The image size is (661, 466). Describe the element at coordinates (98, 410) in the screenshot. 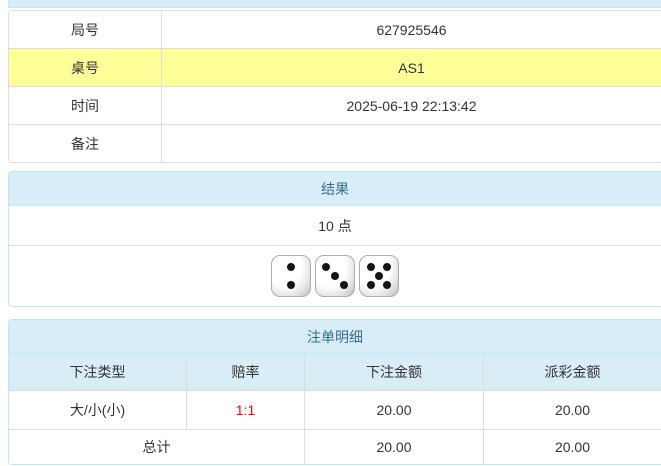

I see `bet-type-cell: 大/小(小)` at that location.